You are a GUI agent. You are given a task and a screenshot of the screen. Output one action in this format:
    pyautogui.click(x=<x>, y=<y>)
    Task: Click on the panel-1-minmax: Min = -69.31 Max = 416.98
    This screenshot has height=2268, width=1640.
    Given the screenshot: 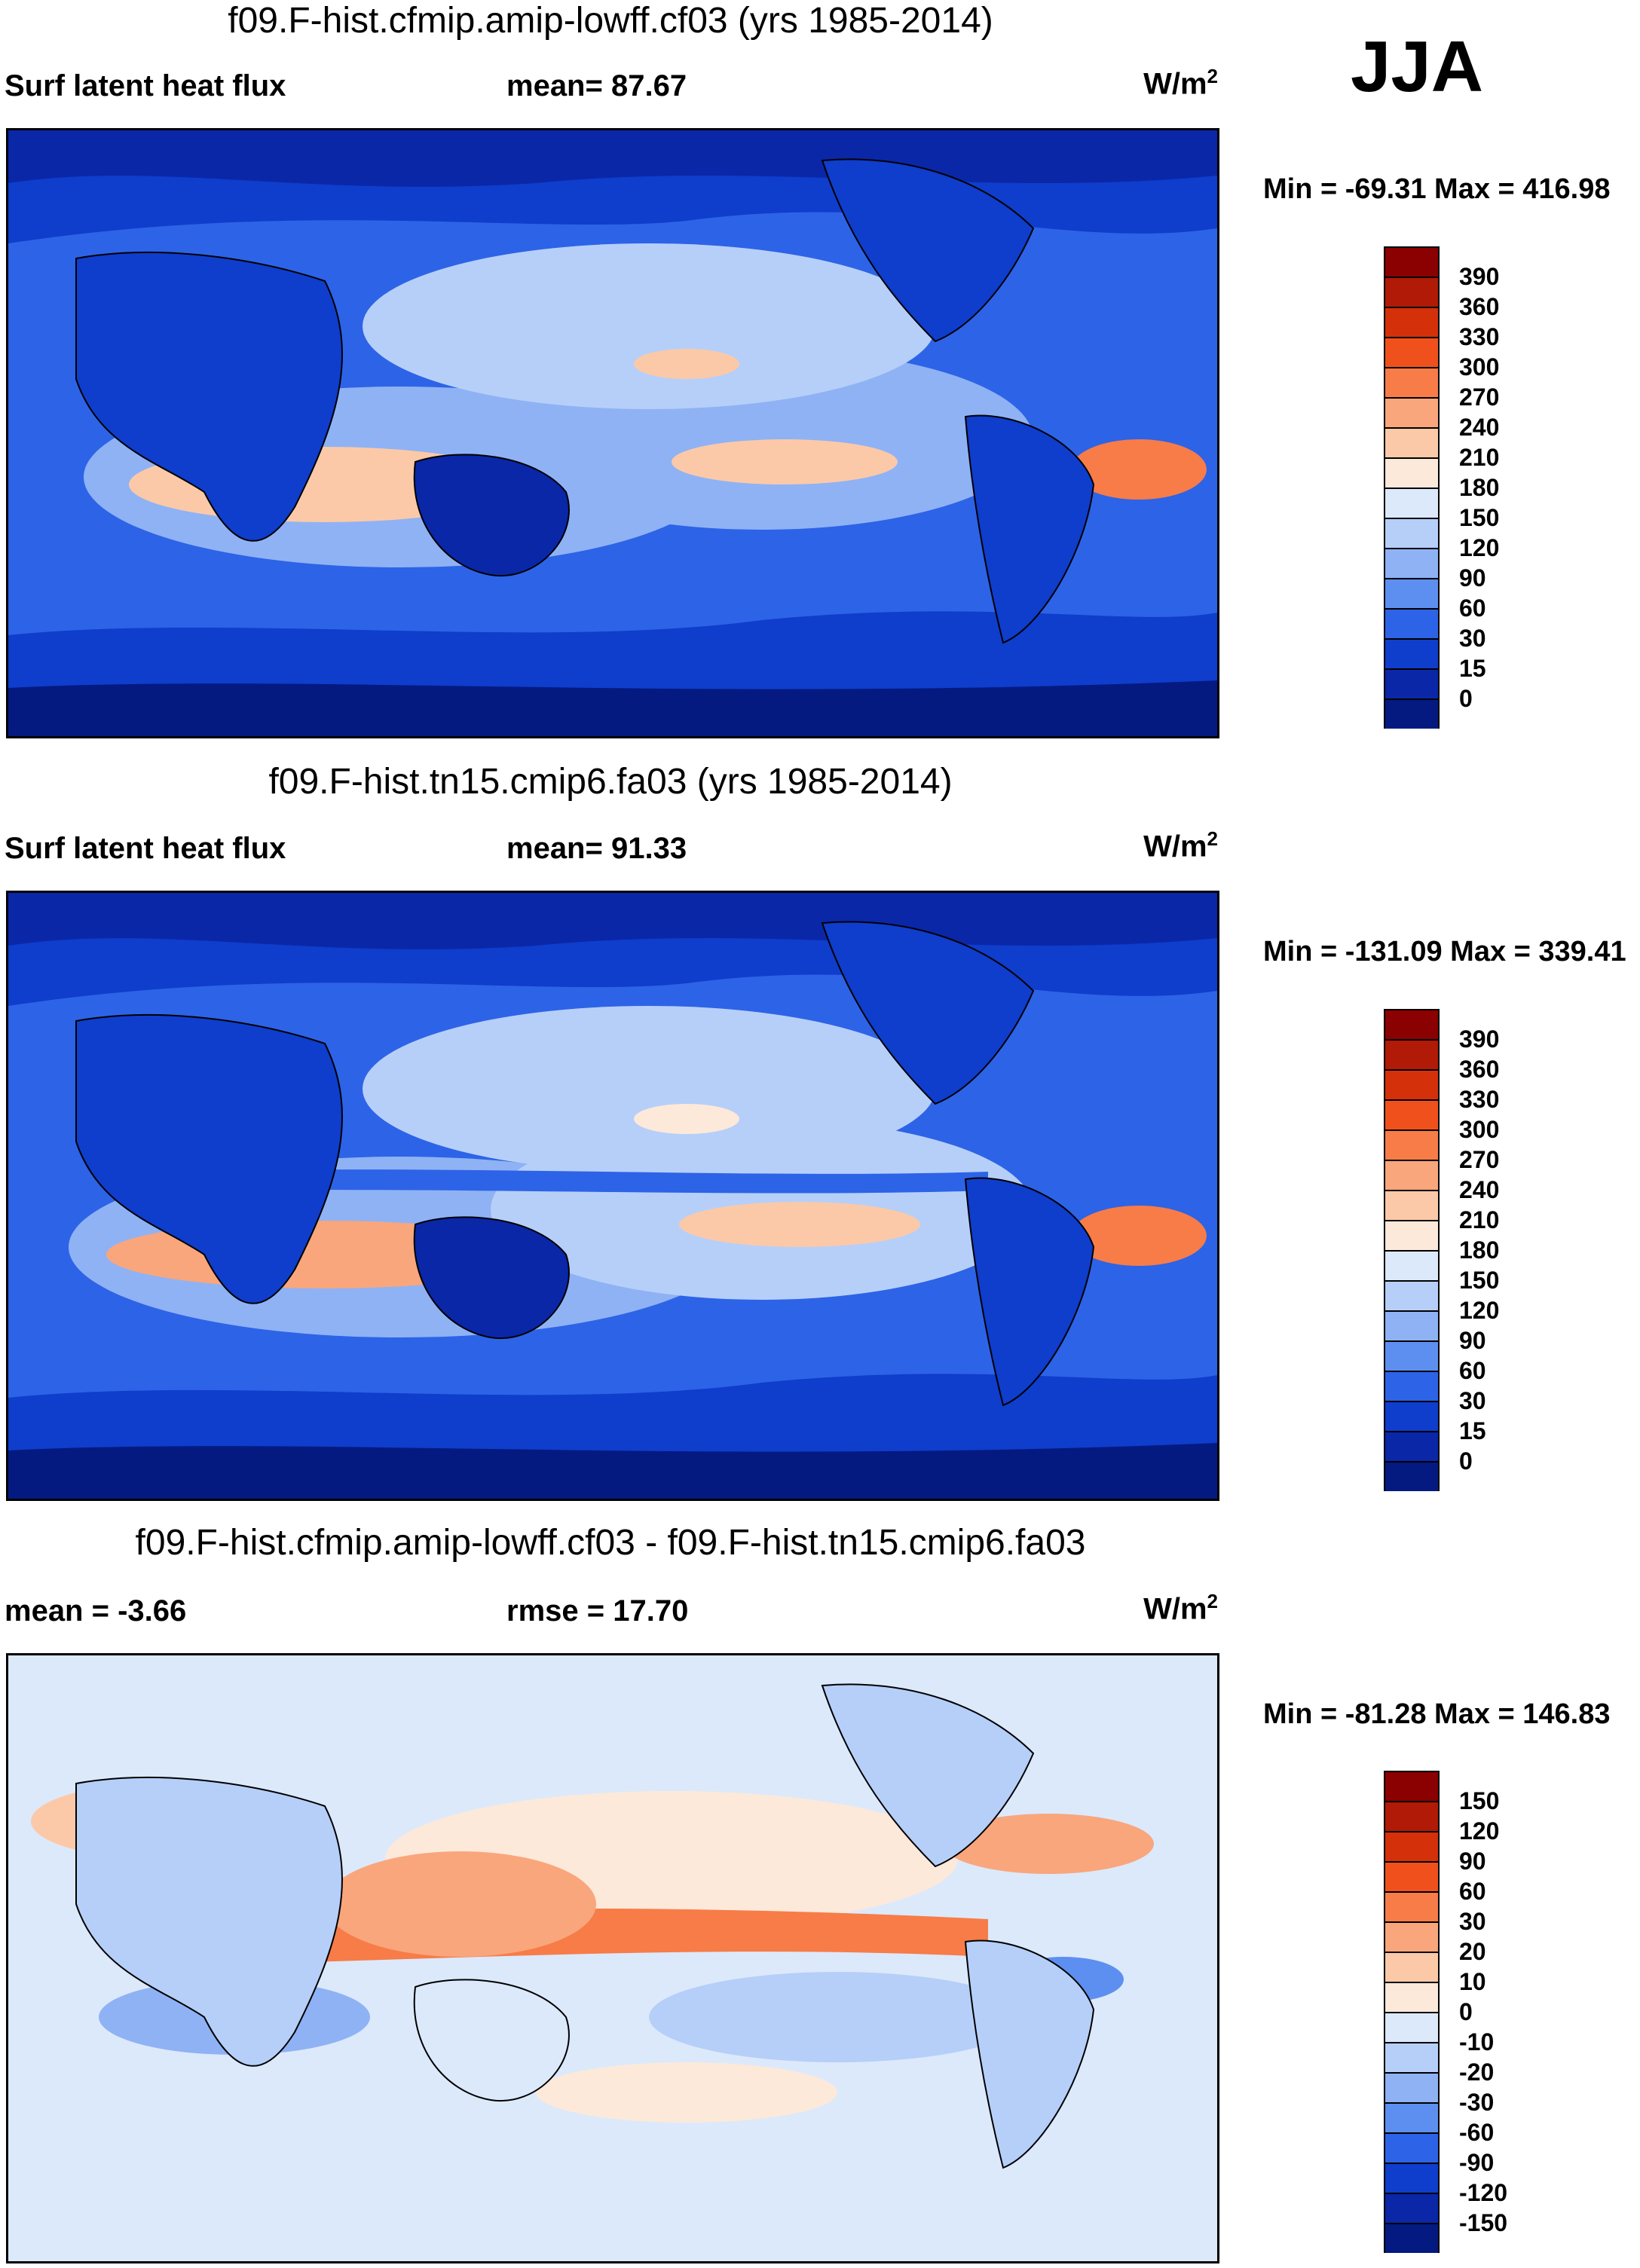 What is the action you would take?
    pyautogui.click(x=1437, y=189)
    